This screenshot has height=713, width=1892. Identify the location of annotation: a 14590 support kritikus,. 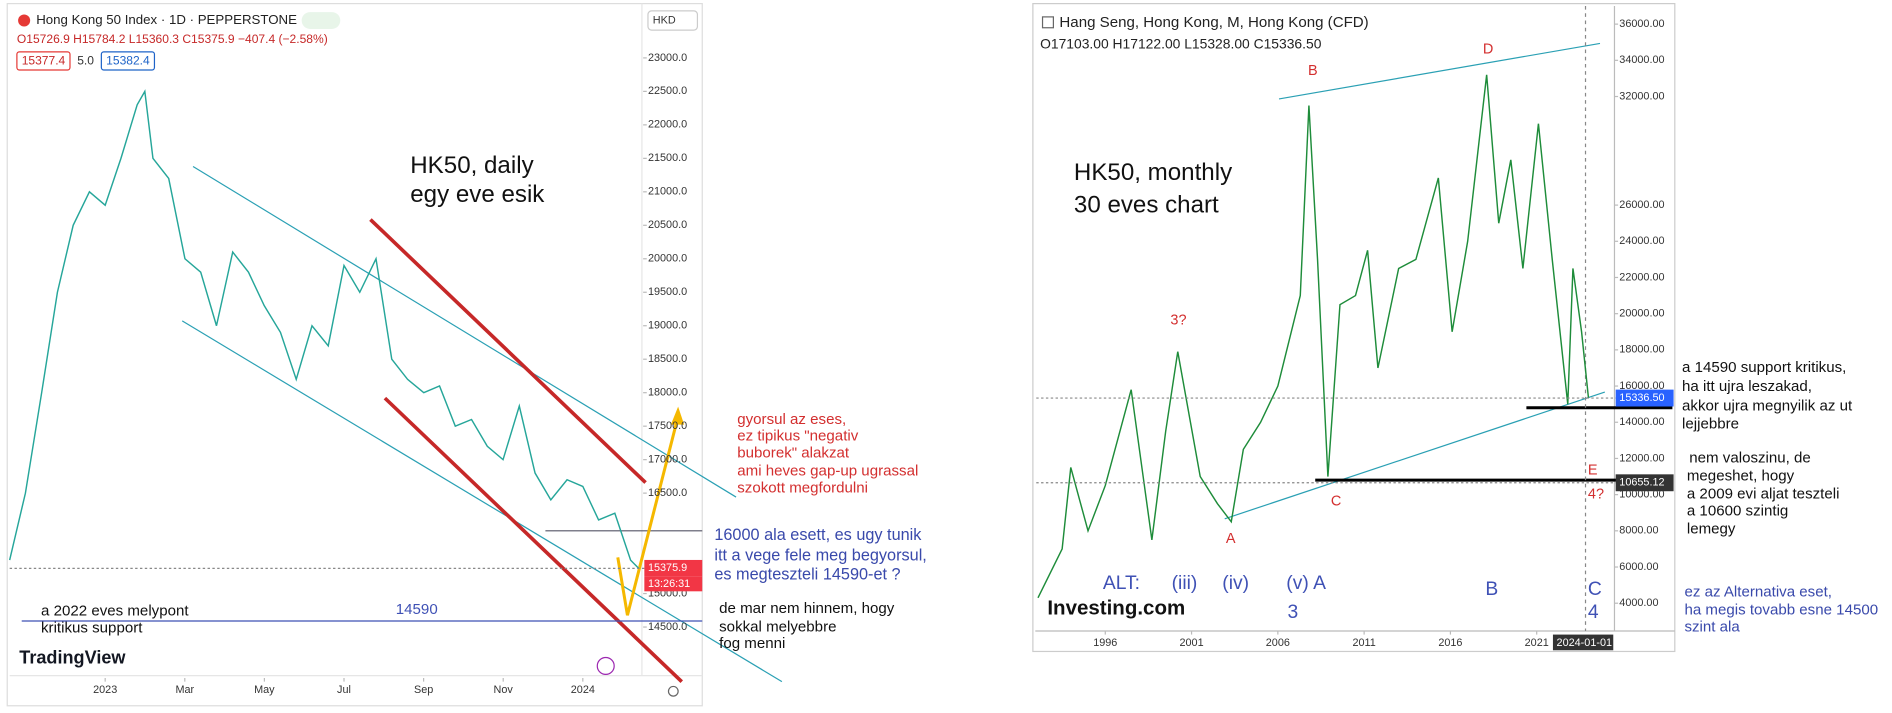
(1764, 367).